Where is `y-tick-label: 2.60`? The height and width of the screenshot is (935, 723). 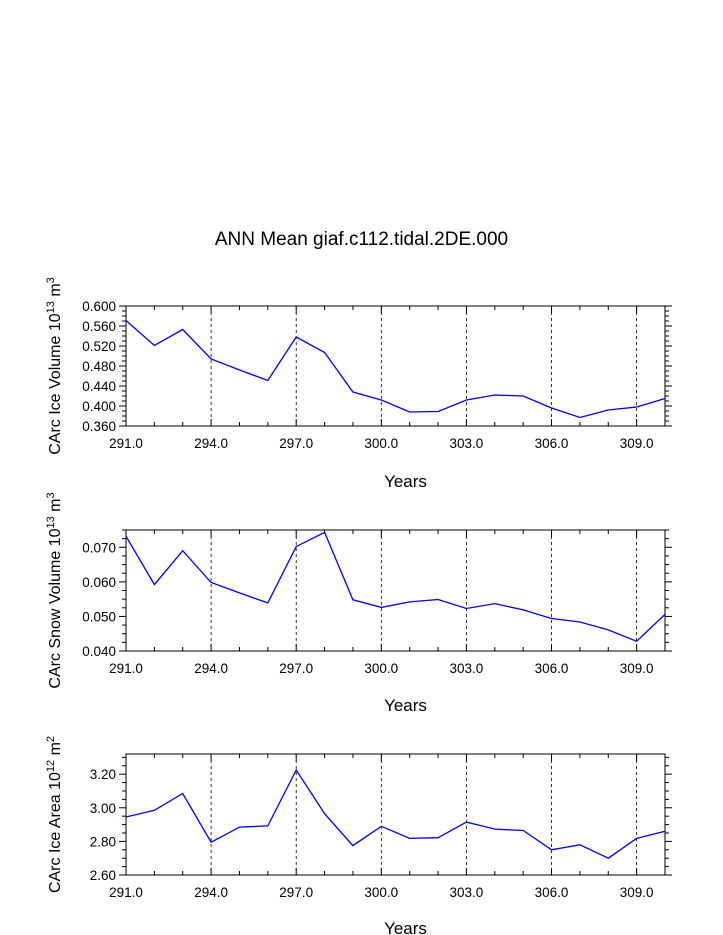 y-tick-label: 2.60 is located at coordinates (103, 875).